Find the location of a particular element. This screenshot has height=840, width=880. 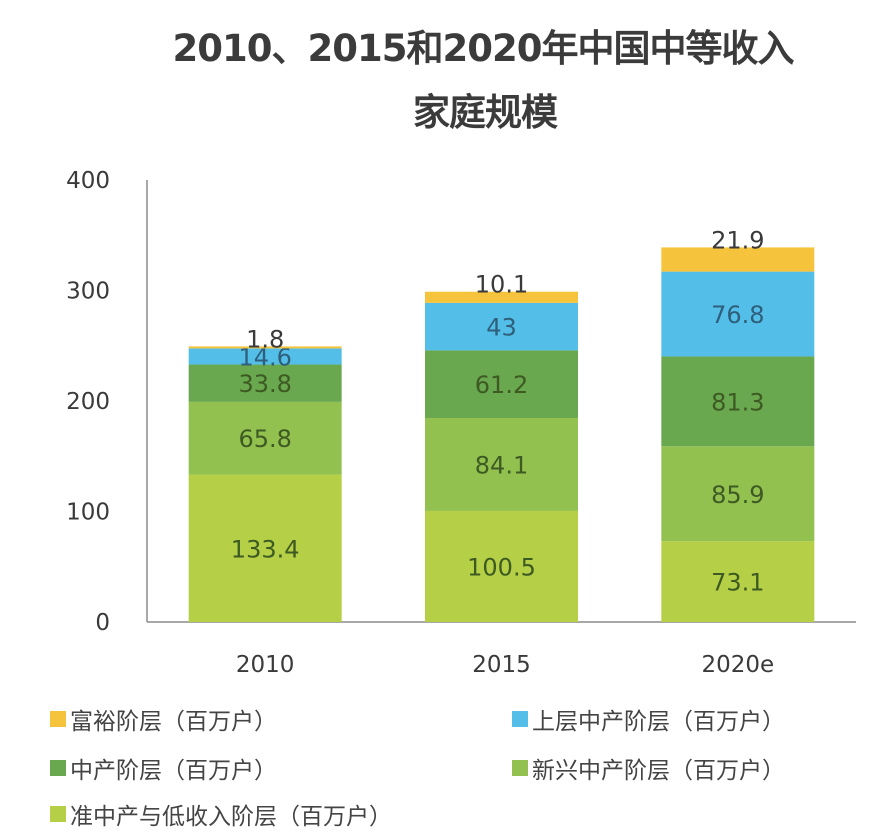

y-tick-label: 300 is located at coordinates (88, 292).